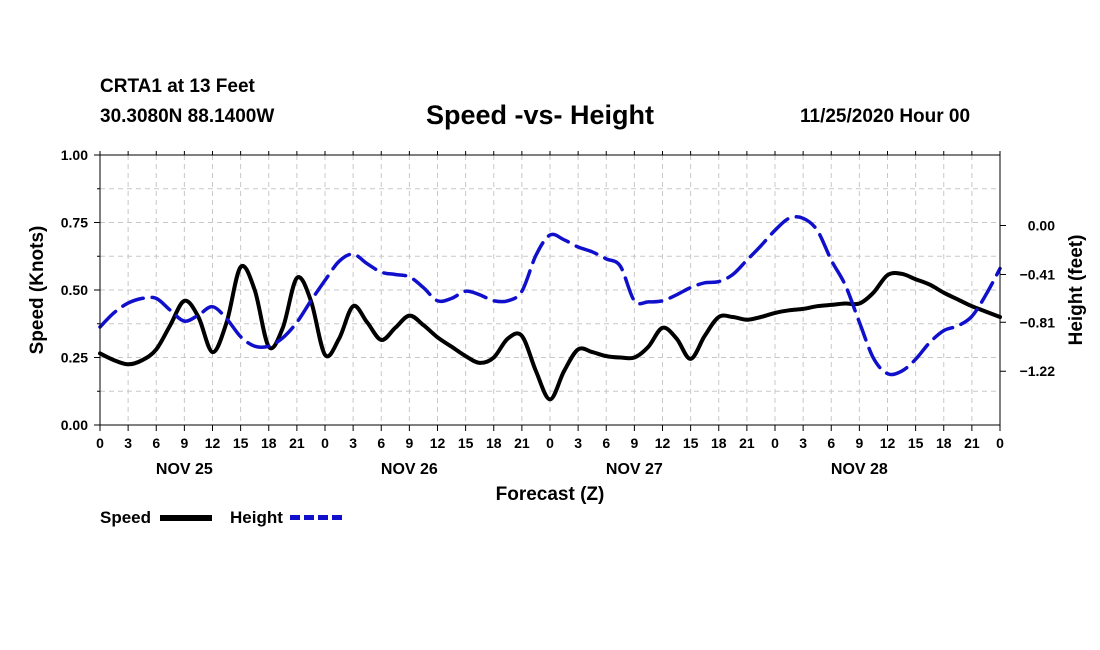 This screenshot has height=650, width=1100. Describe the element at coordinates (74, 358) in the screenshot. I see `y-tick-label-left: 0.25` at that location.